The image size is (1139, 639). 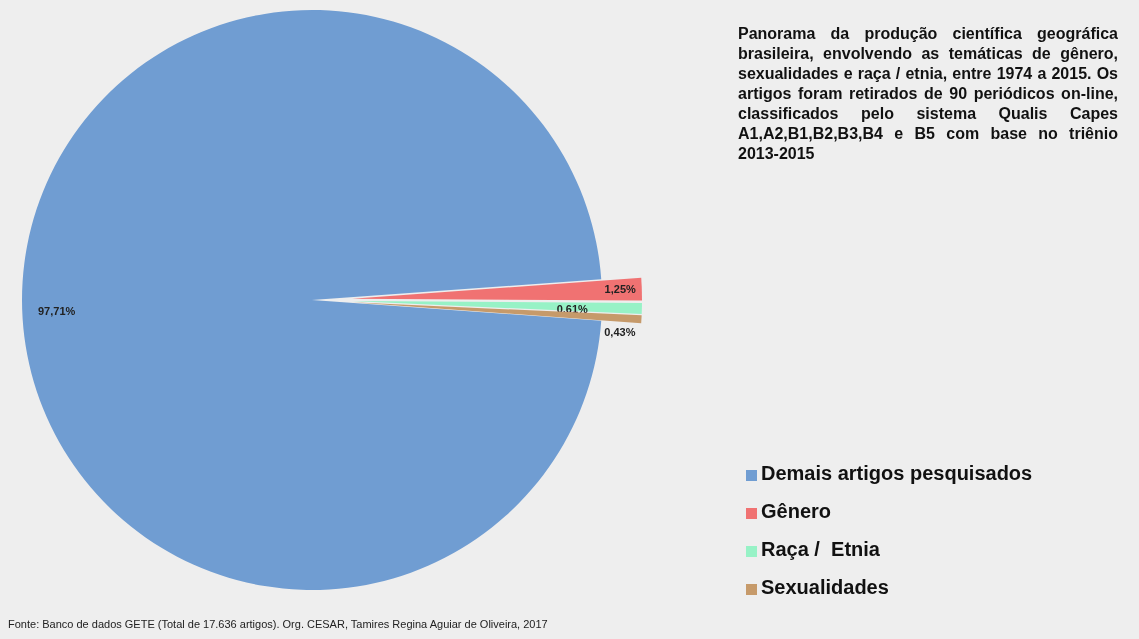 What do you see at coordinates (796, 511) in the screenshot?
I see `legend-label: Gênero` at bounding box center [796, 511].